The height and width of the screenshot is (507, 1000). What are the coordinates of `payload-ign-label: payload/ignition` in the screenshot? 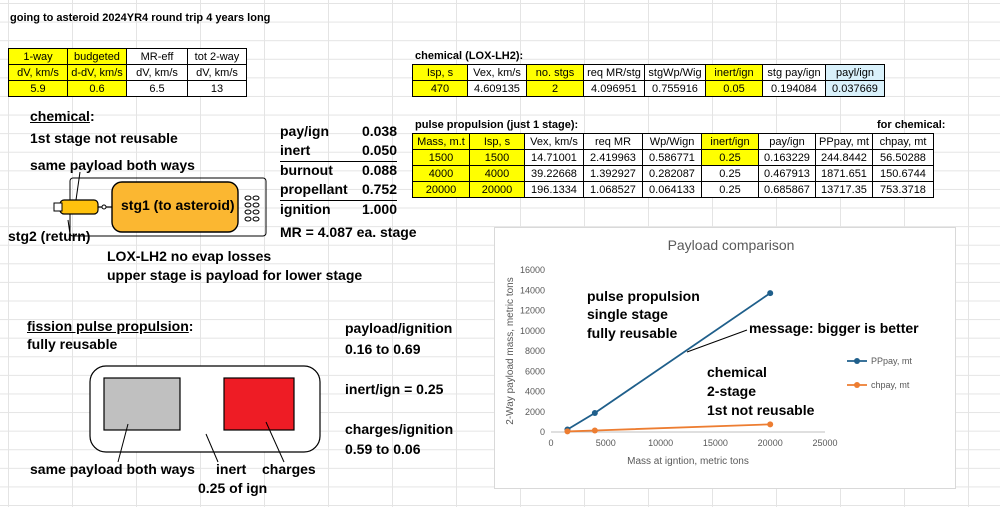 It's located at (399, 328).